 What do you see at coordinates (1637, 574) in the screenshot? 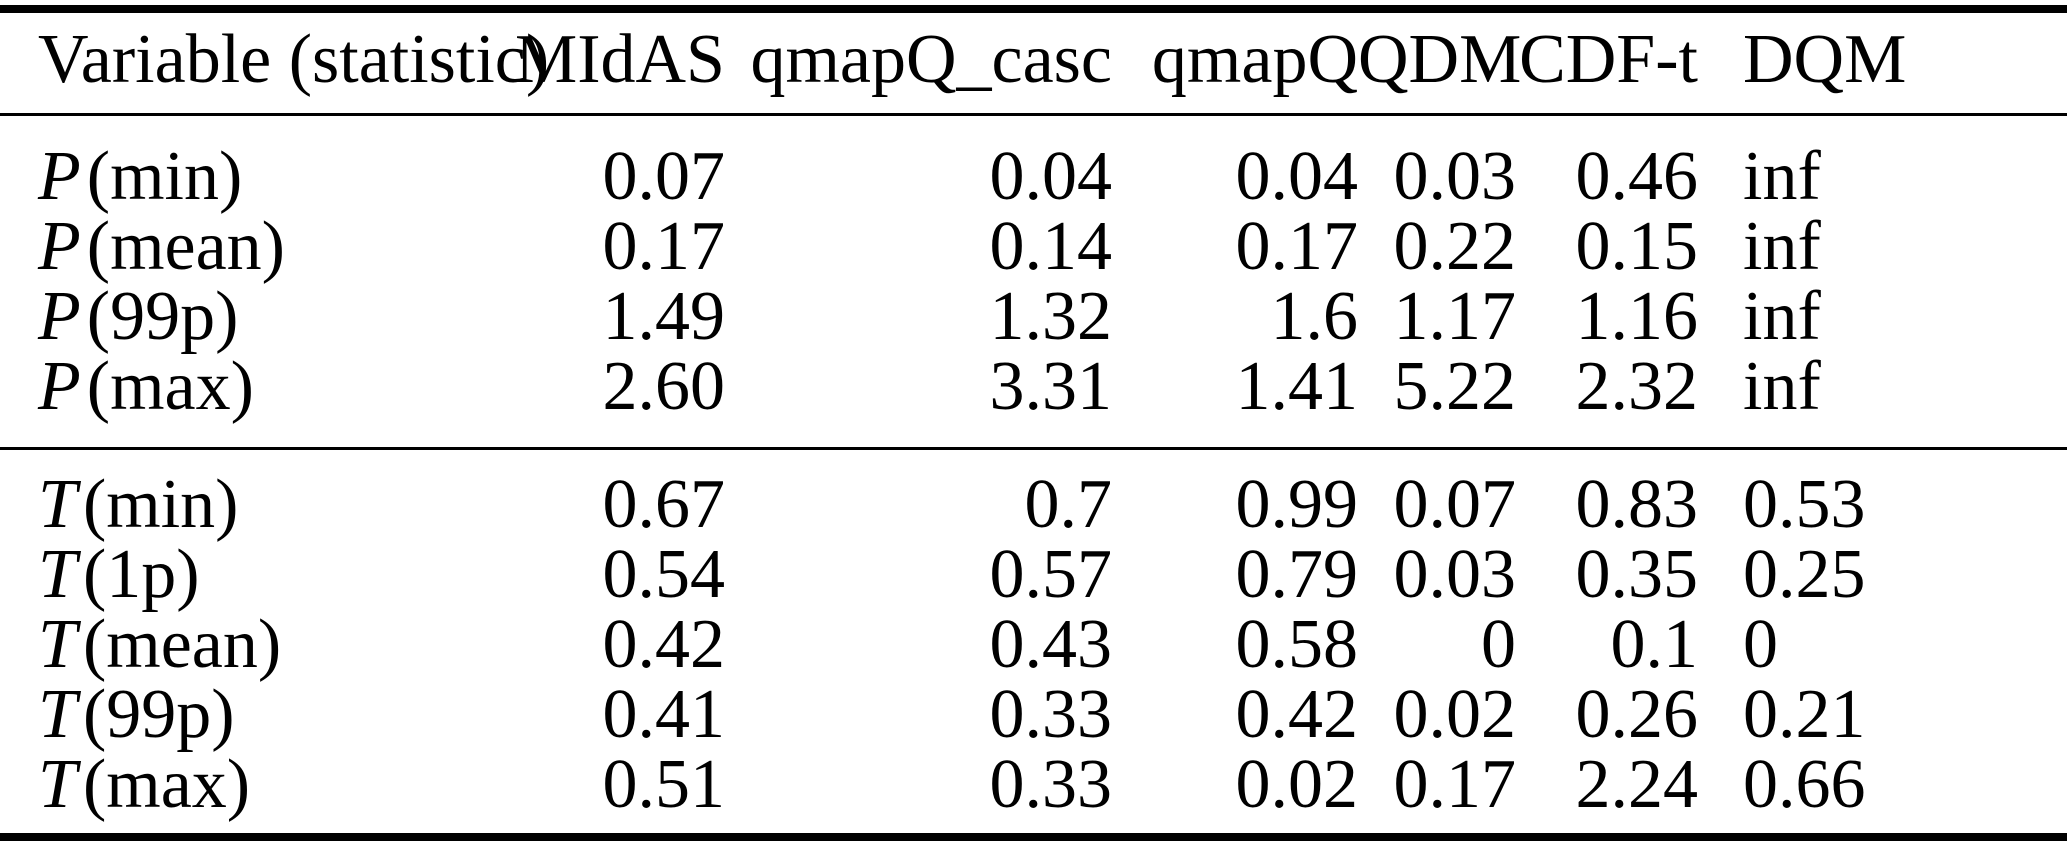
I see `value-cell-cdf-t: 0.35` at bounding box center [1637, 574].